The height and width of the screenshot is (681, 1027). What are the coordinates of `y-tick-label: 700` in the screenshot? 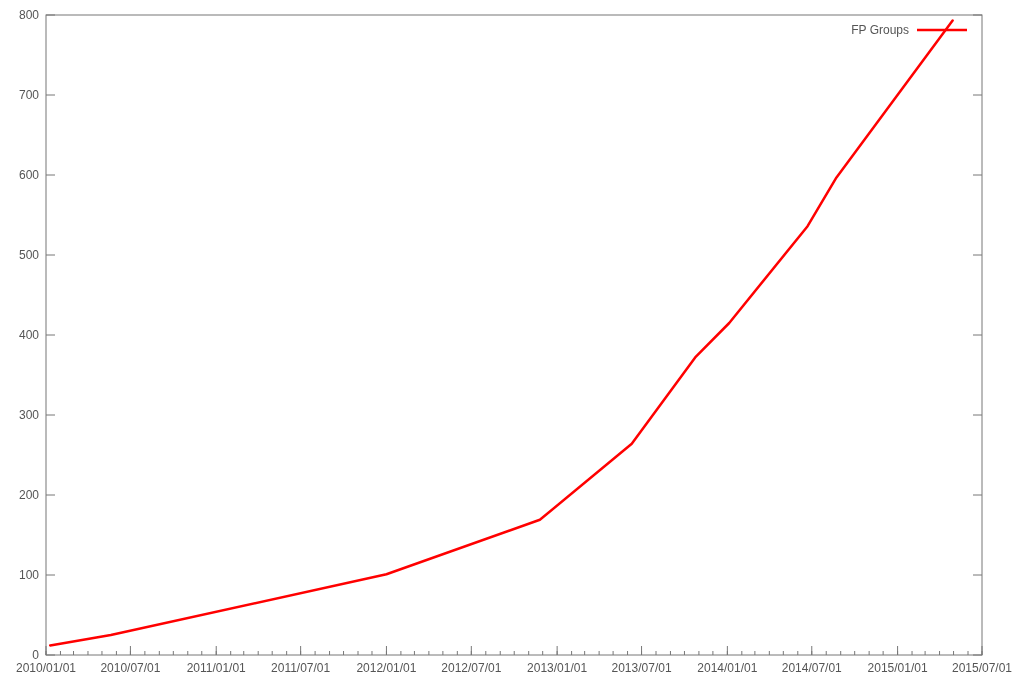 It's located at (29, 95).